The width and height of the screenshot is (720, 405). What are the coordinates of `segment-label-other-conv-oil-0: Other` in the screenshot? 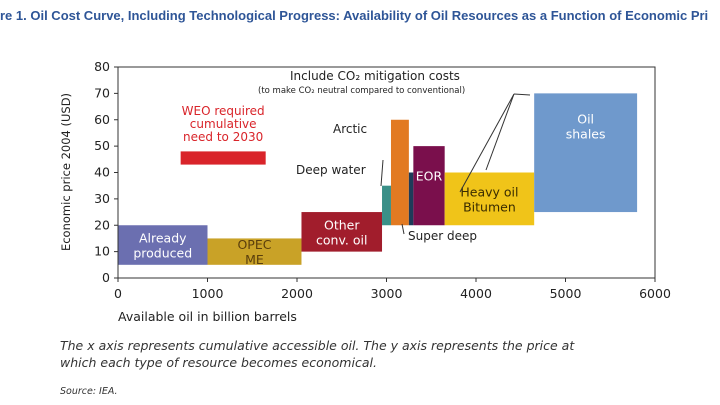 It's located at (342, 224).